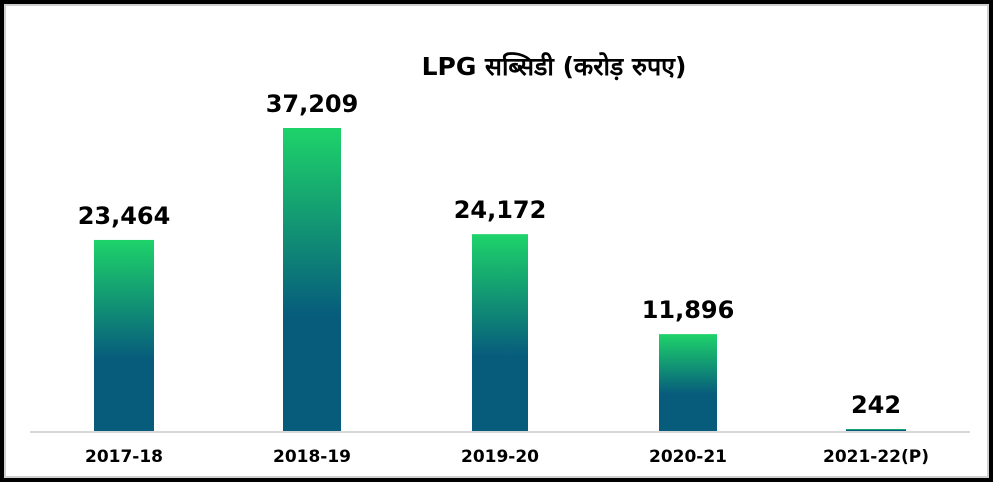  What do you see at coordinates (876, 457) in the screenshot?
I see `x-tick-2021-22(P): 2021-22(P)` at bounding box center [876, 457].